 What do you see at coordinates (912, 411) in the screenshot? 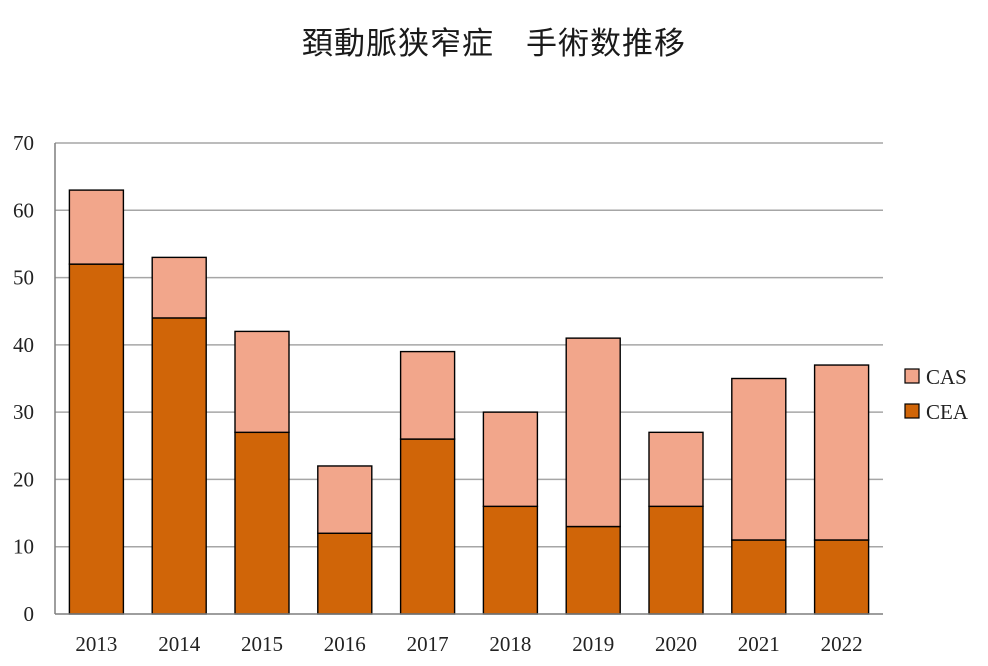
I see `legend-swatch-cea` at bounding box center [912, 411].